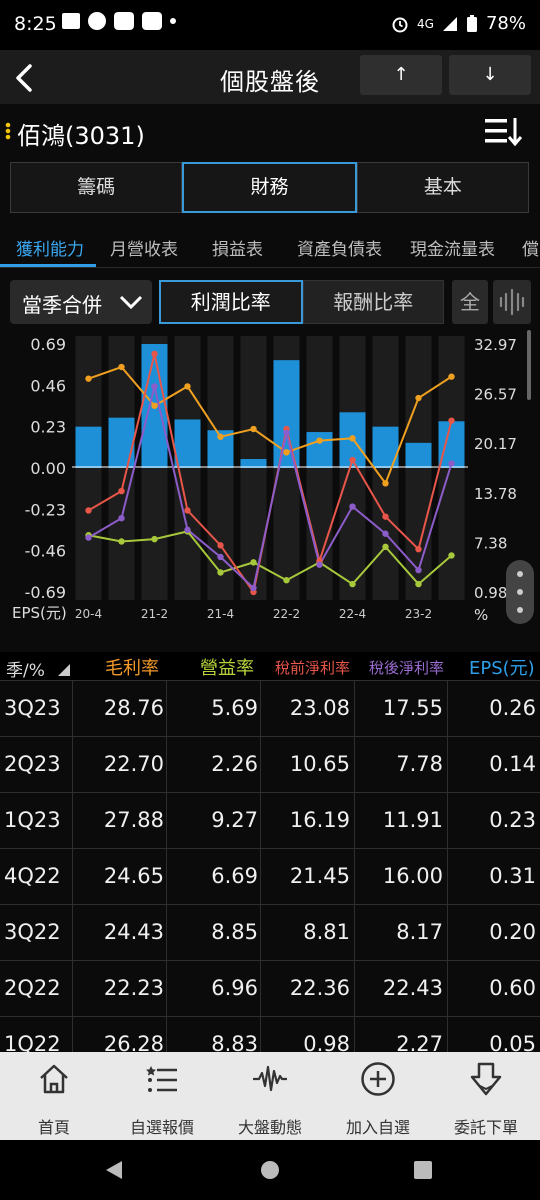 This screenshot has width=540, height=1200. I want to click on nav-order: 委託下單, so click(486, 1096).